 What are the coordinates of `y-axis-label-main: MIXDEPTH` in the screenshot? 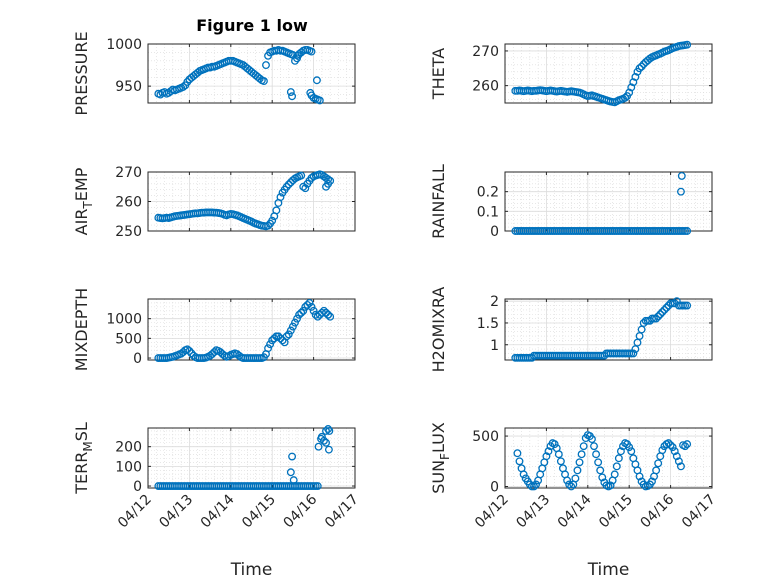 It's located at (81, 329).